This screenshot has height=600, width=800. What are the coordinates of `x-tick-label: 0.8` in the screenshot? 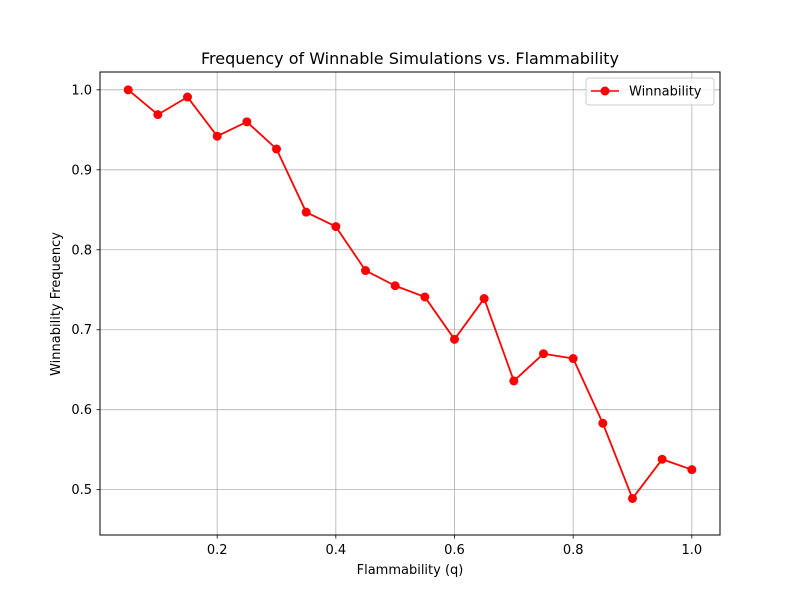 It's located at (573, 550).